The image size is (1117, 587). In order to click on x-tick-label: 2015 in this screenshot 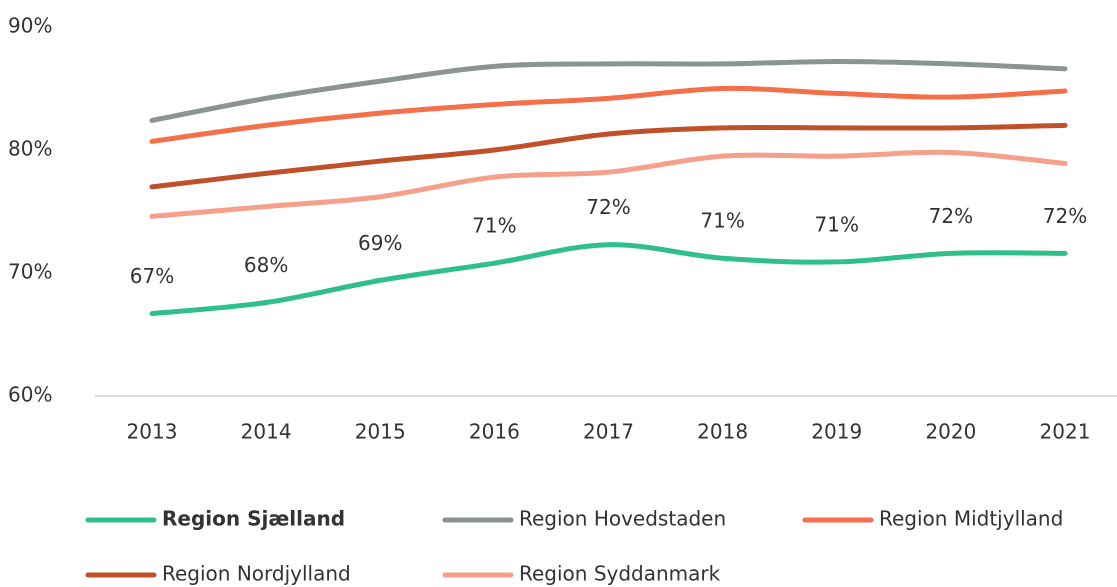, I will do `click(380, 432)`.